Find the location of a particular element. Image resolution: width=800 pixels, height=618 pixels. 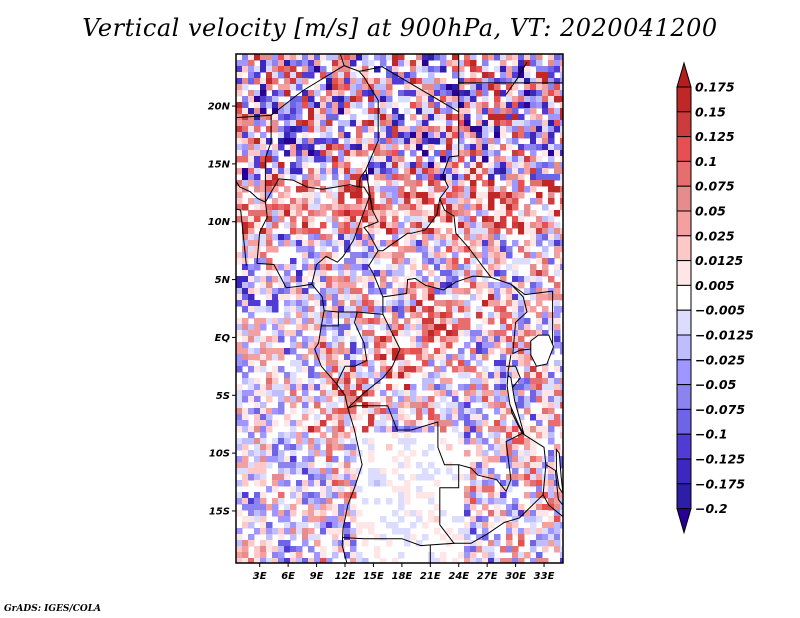

border-line is located at coordinates (552, 506).